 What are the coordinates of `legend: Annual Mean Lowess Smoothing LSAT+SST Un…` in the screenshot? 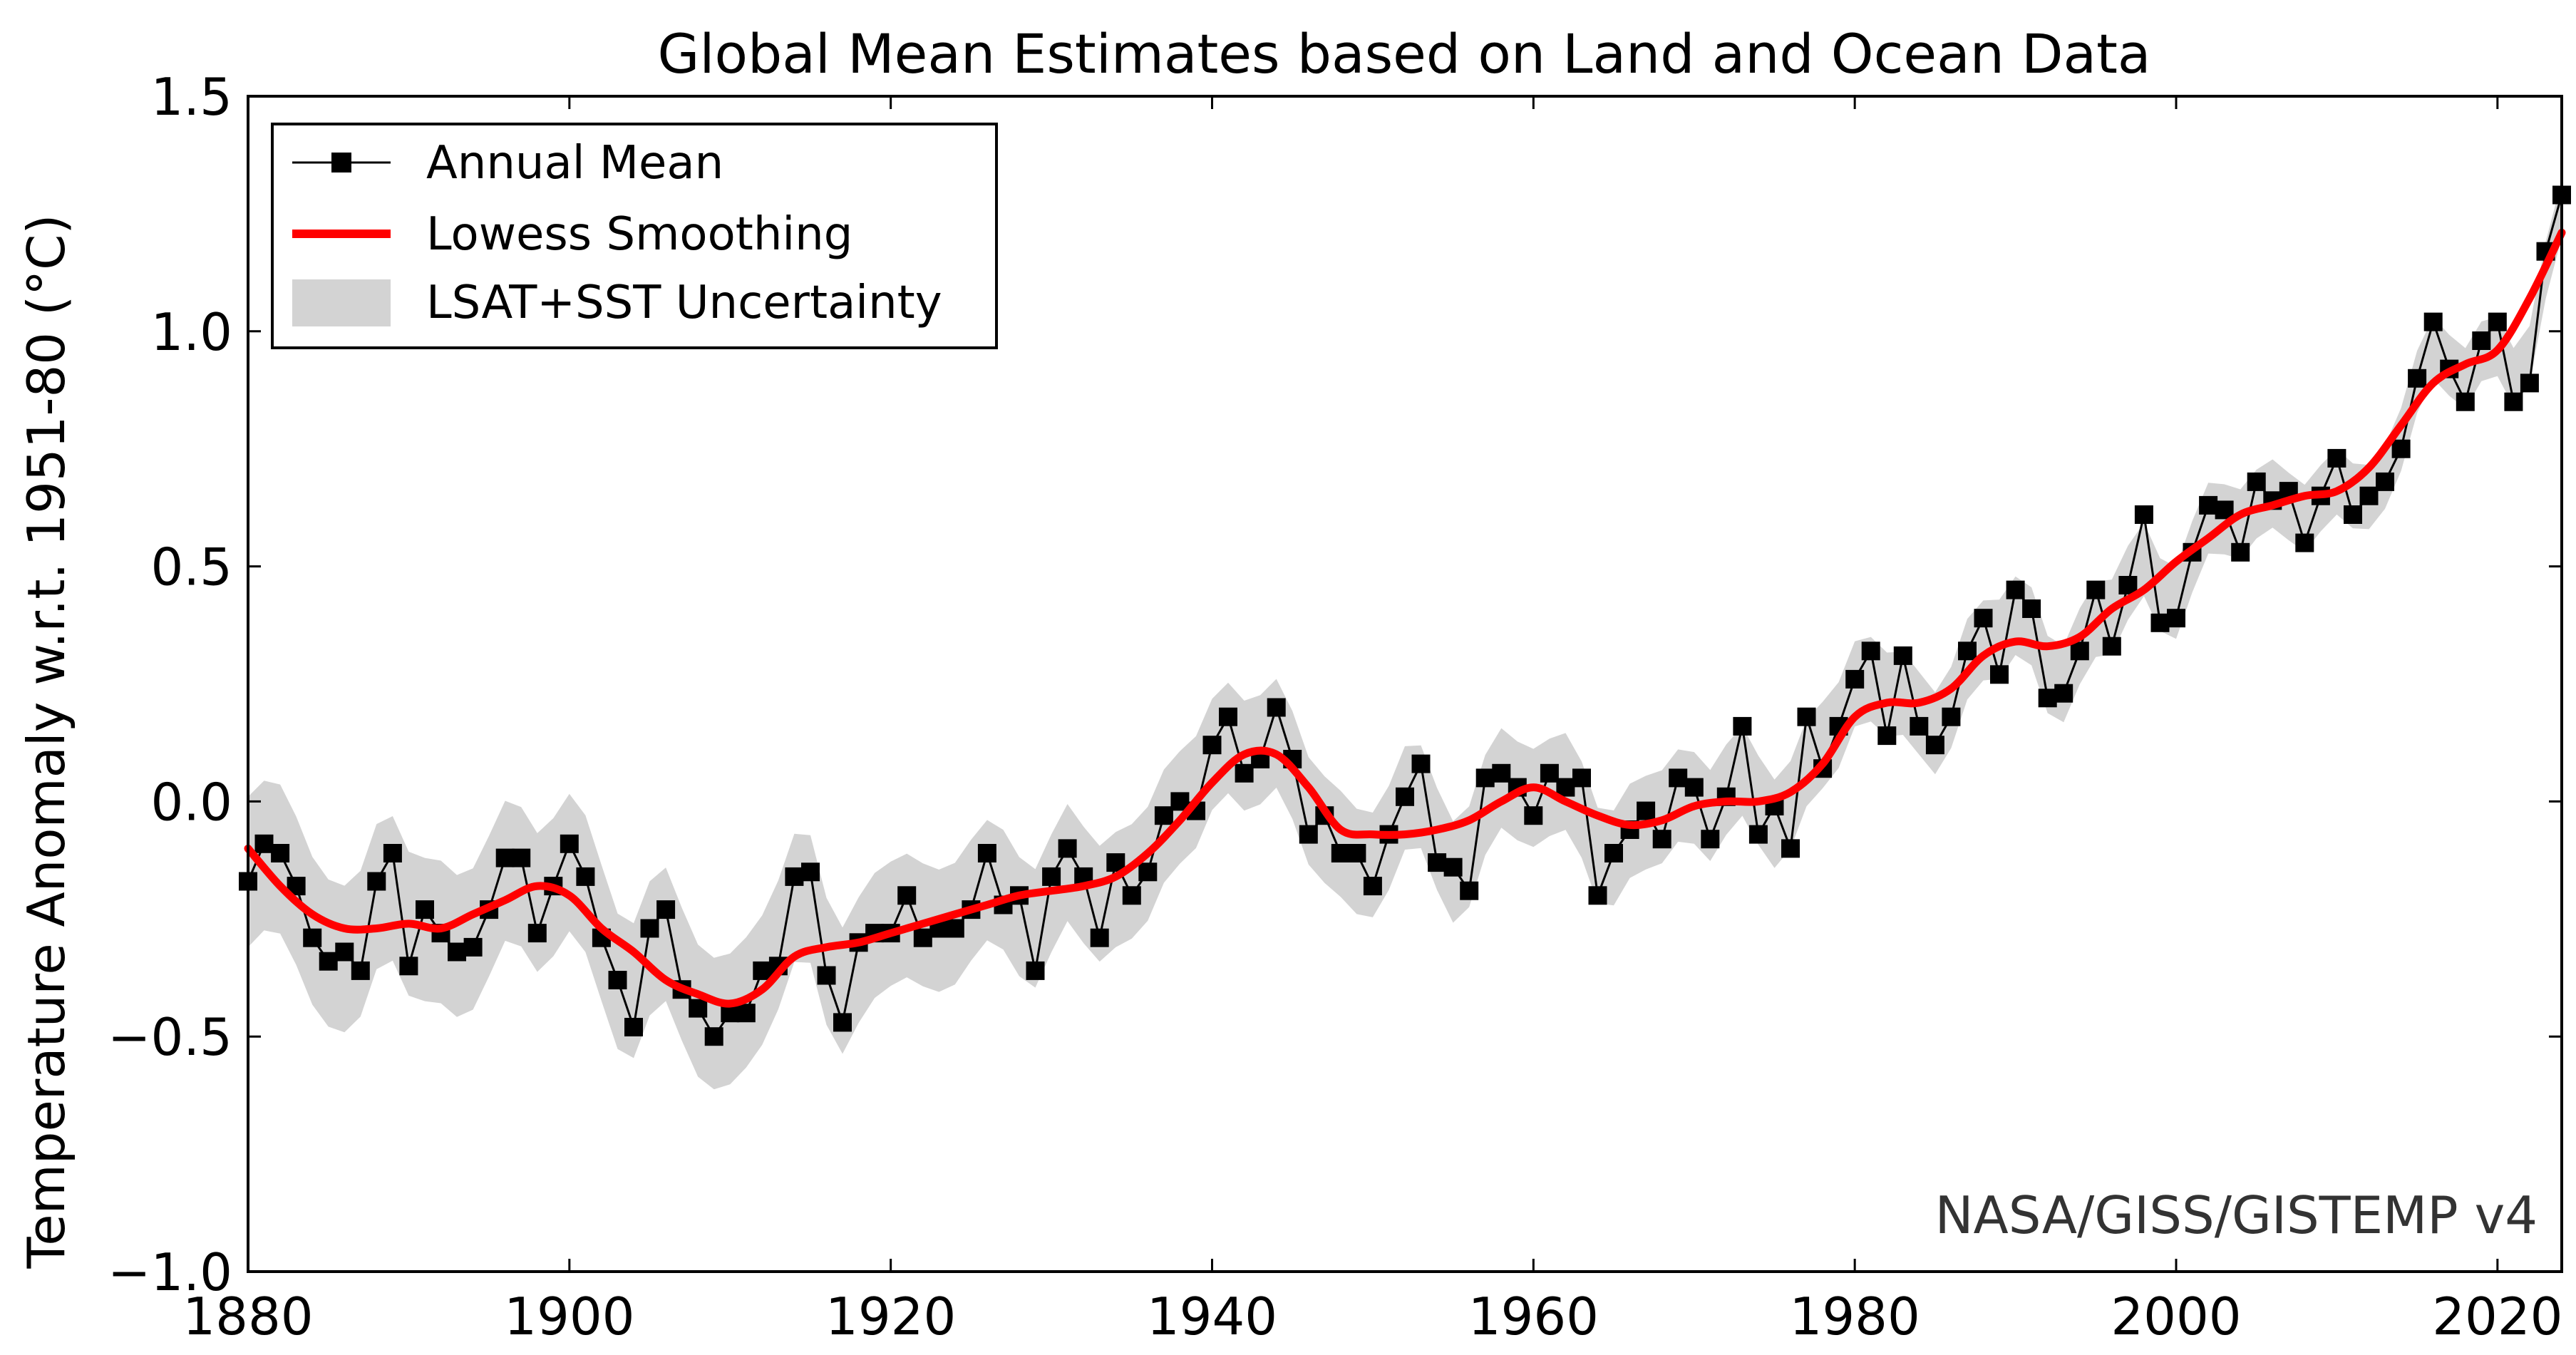 It's located at (634, 236).